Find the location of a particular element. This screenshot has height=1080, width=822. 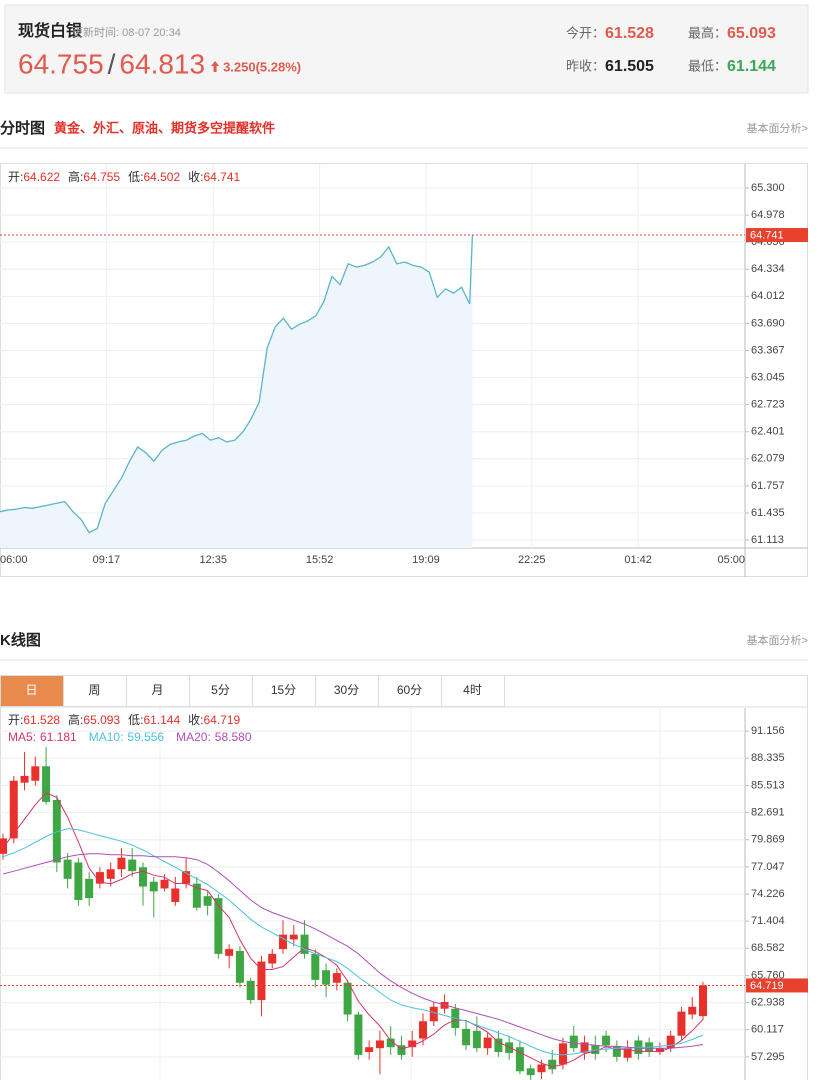

info-value: 65.093 is located at coordinates (101, 720).